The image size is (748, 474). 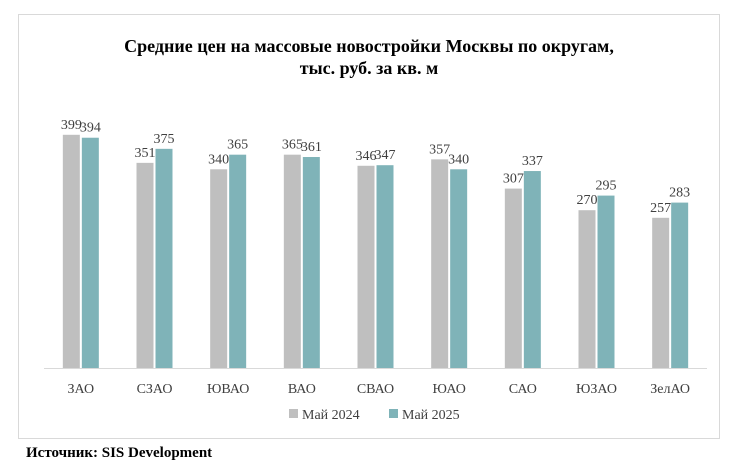 I want to click on data-label-2-3: 361, so click(x=311, y=147).